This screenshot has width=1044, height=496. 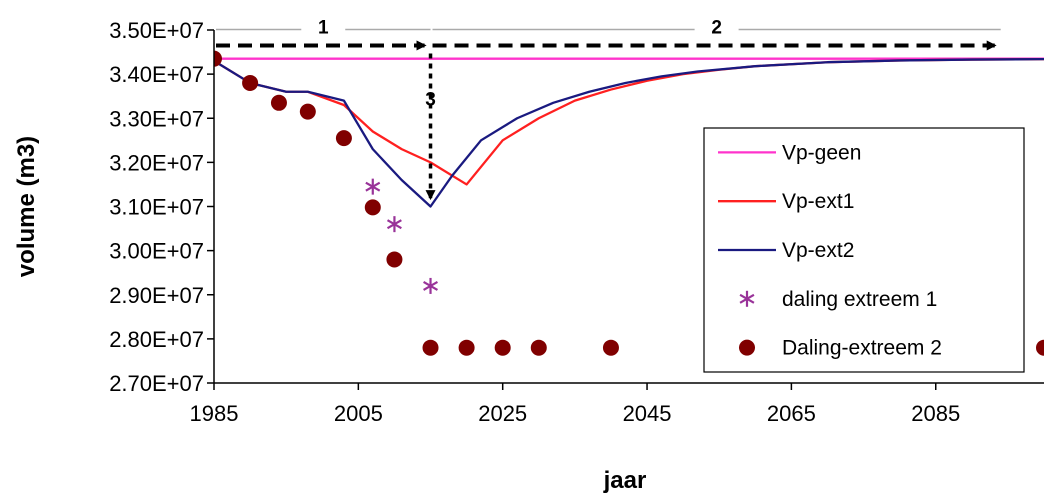 What do you see at coordinates (821, 152) in the screenshot?
I see `legend-label-vp-geen: Vp-geen` at bounding box center [821, 152].